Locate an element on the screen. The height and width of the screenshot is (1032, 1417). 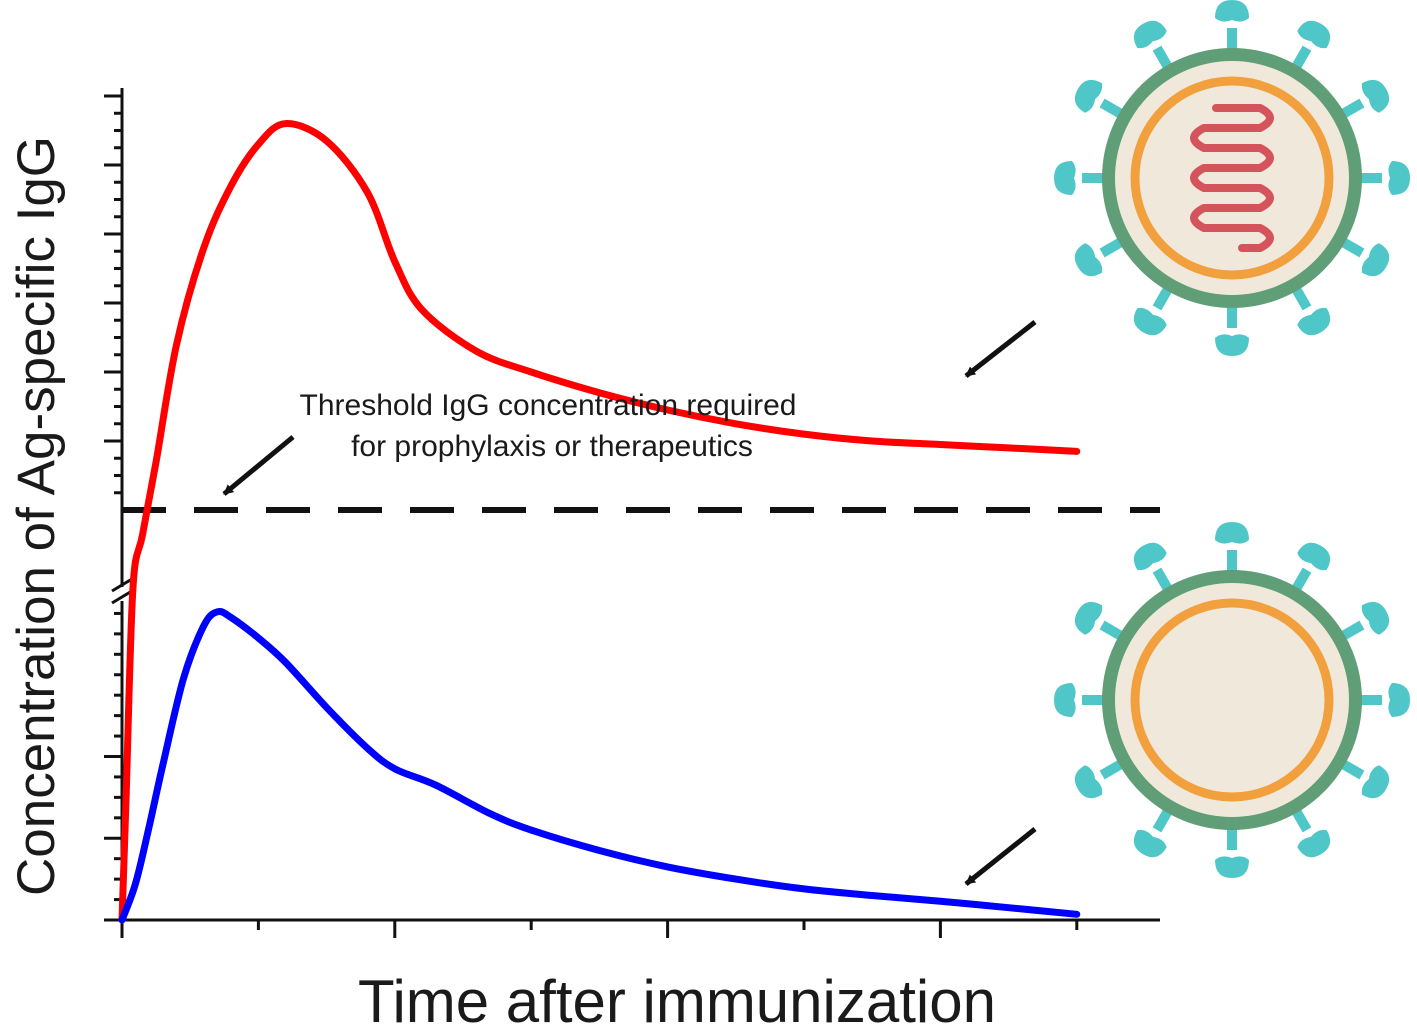
rna-genome is located at coordinates (1232, 178).